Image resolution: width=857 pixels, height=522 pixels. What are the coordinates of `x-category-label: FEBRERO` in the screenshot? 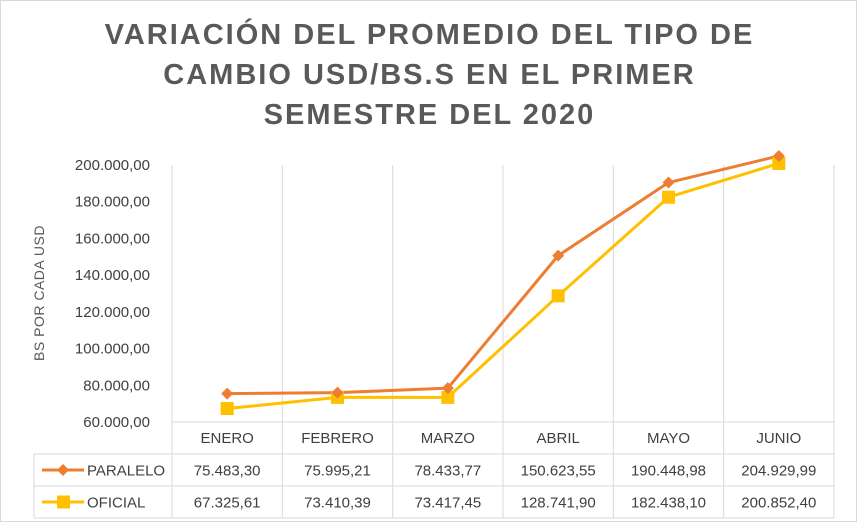 It's located at (337, 438).